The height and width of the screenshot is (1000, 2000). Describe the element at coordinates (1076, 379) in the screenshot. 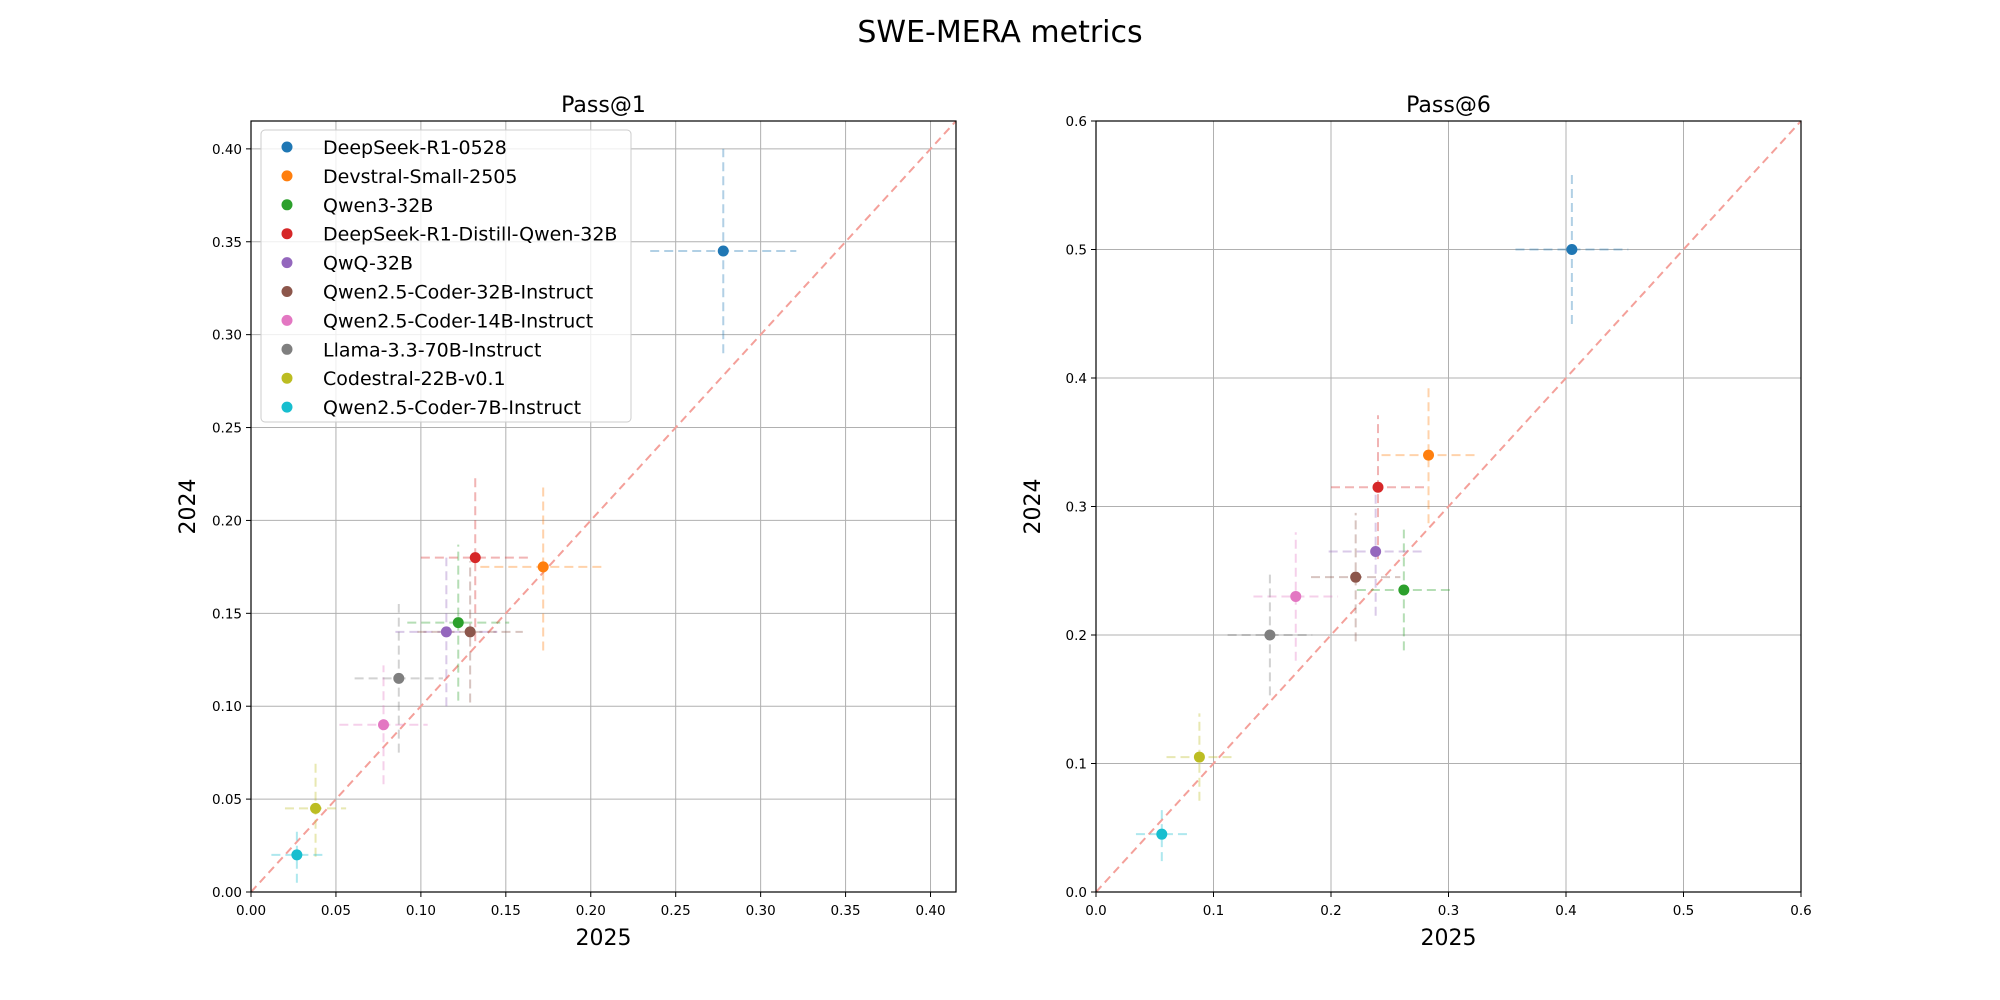

I see `y-tick-label: 0.4` at that location.